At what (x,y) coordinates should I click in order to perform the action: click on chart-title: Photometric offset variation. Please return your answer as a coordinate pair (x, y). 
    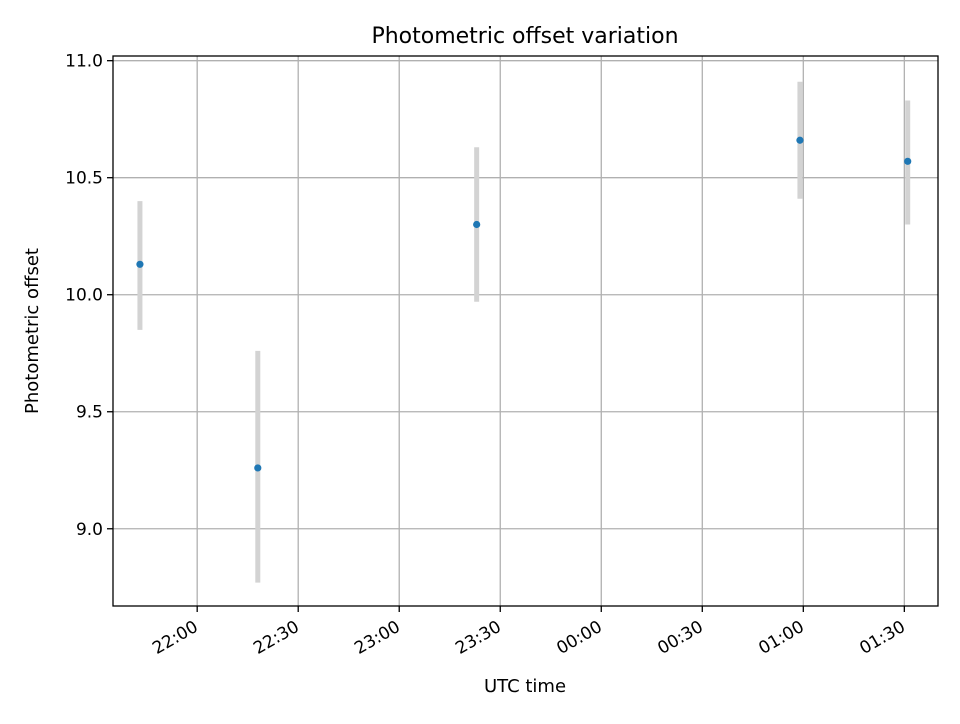
    Looking at the image, I should click on (524, 36).